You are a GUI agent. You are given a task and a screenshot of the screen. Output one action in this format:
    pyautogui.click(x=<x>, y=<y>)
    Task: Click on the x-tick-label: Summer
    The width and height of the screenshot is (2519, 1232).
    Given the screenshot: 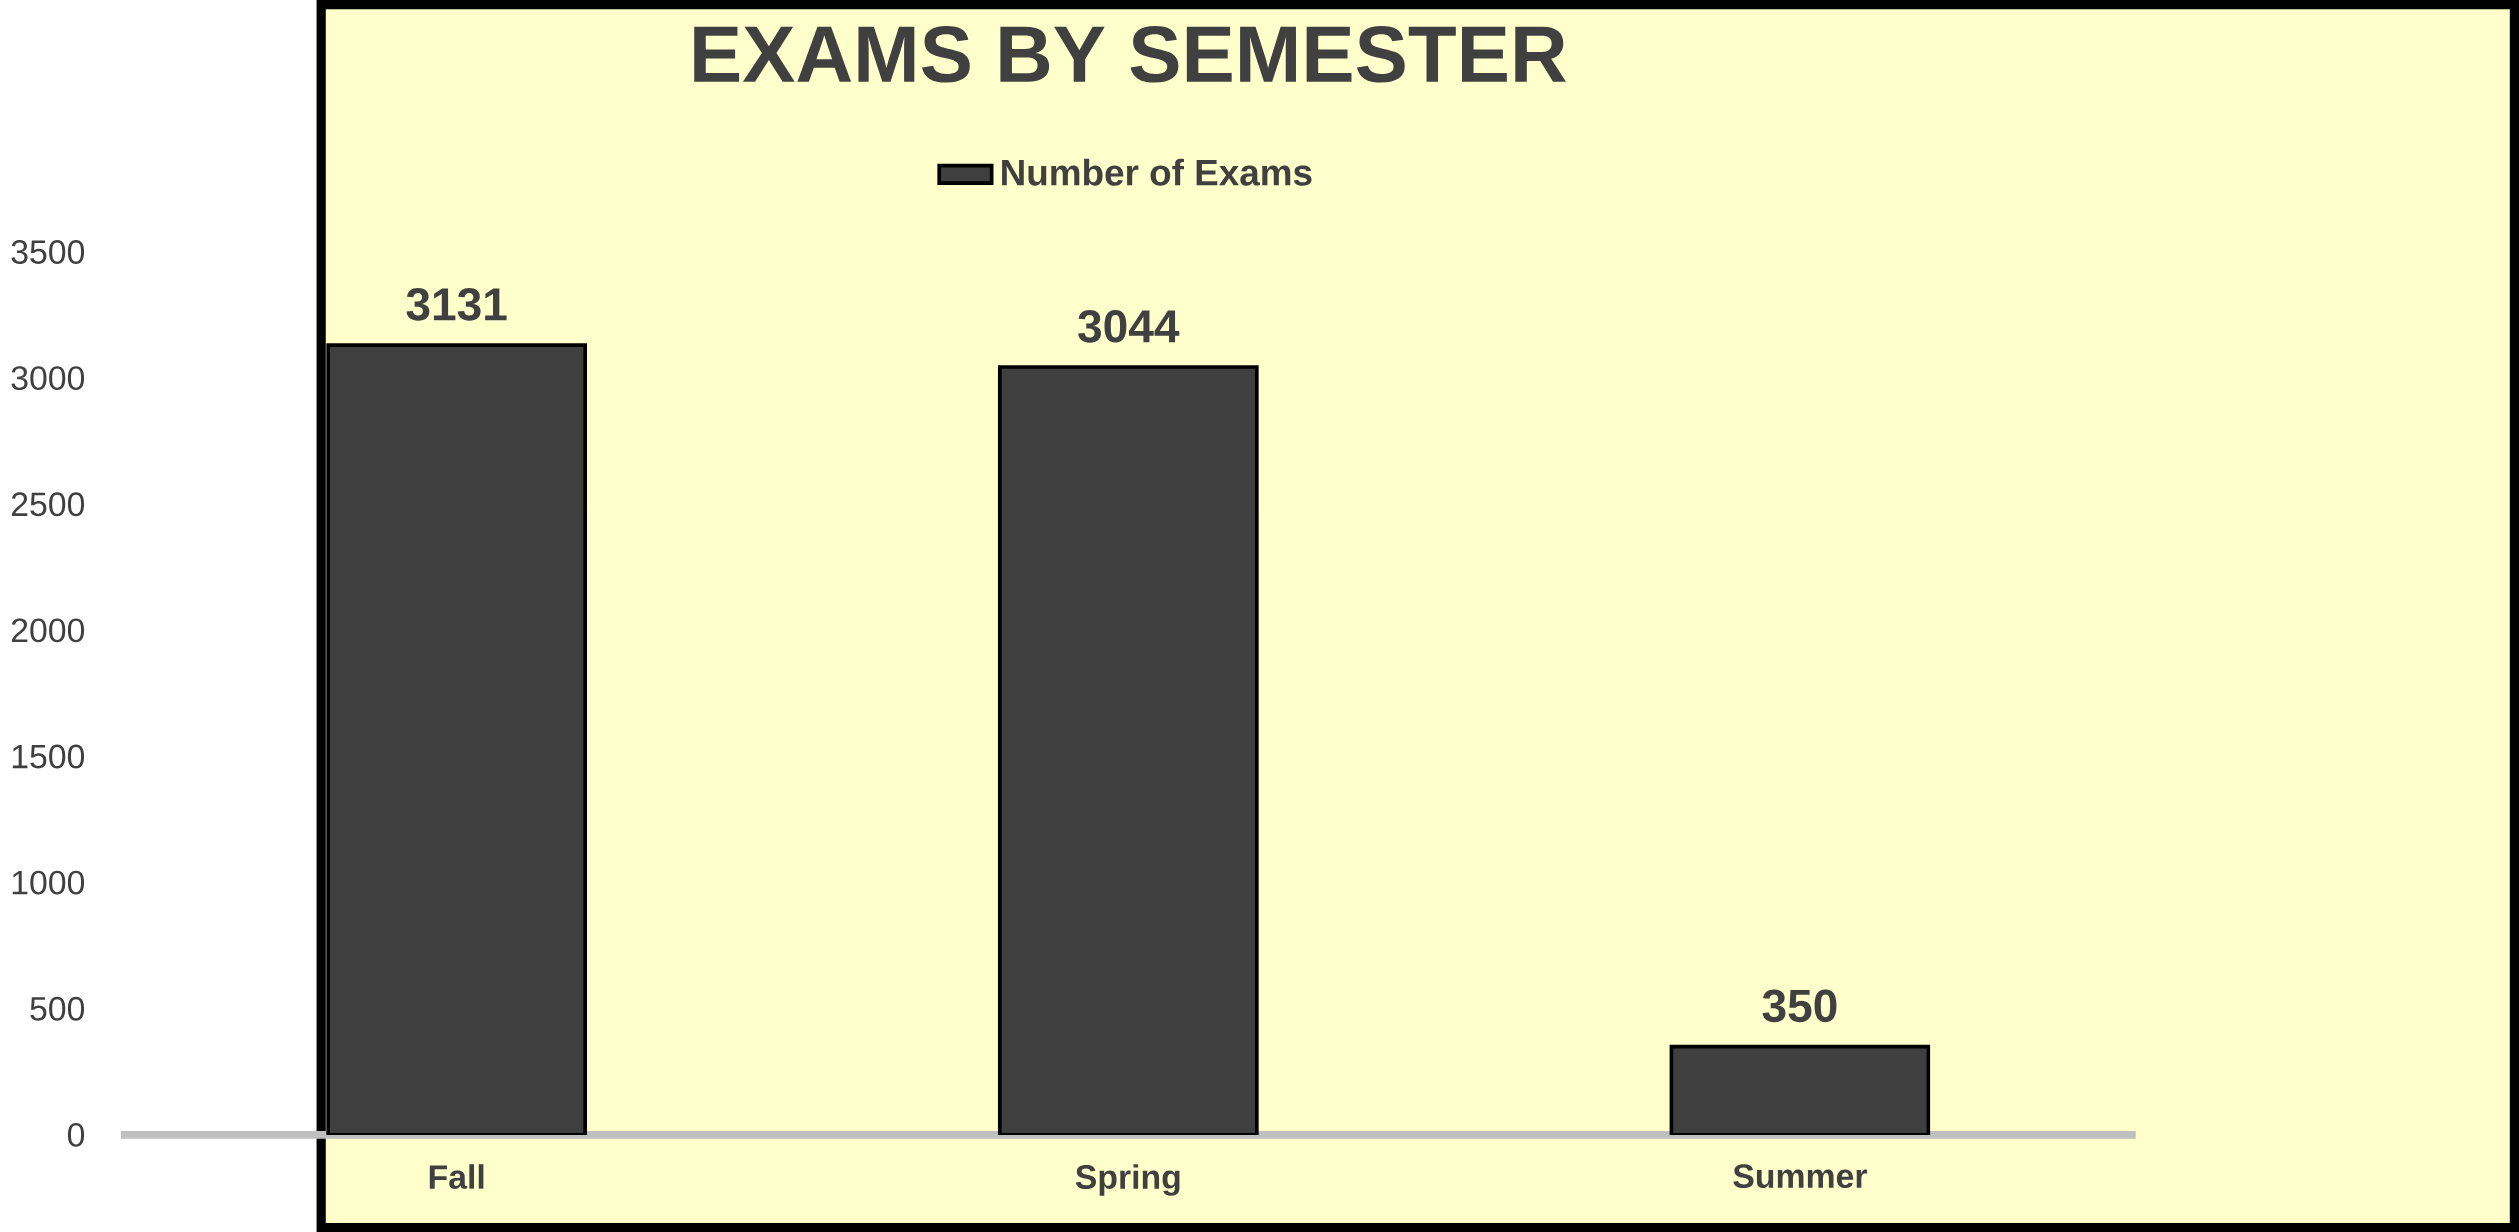 What is the action you would take?
    pyautogui.click(x=1800, y=1176)
    